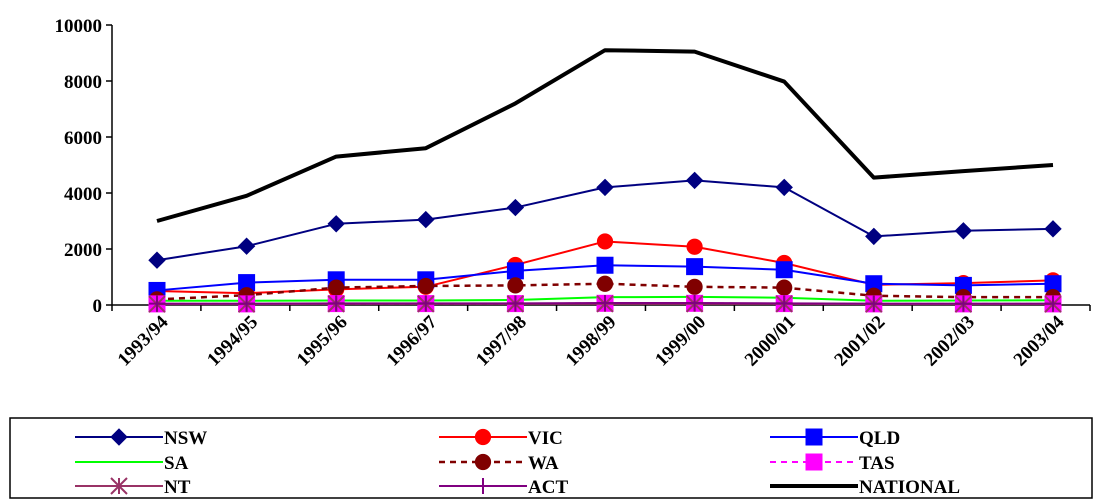 The height and width of the screenshot is (503, 1097). Describe the element at coordinates (176, 463) in the screenshot. I see `legend-label-sa: SA` at that location.